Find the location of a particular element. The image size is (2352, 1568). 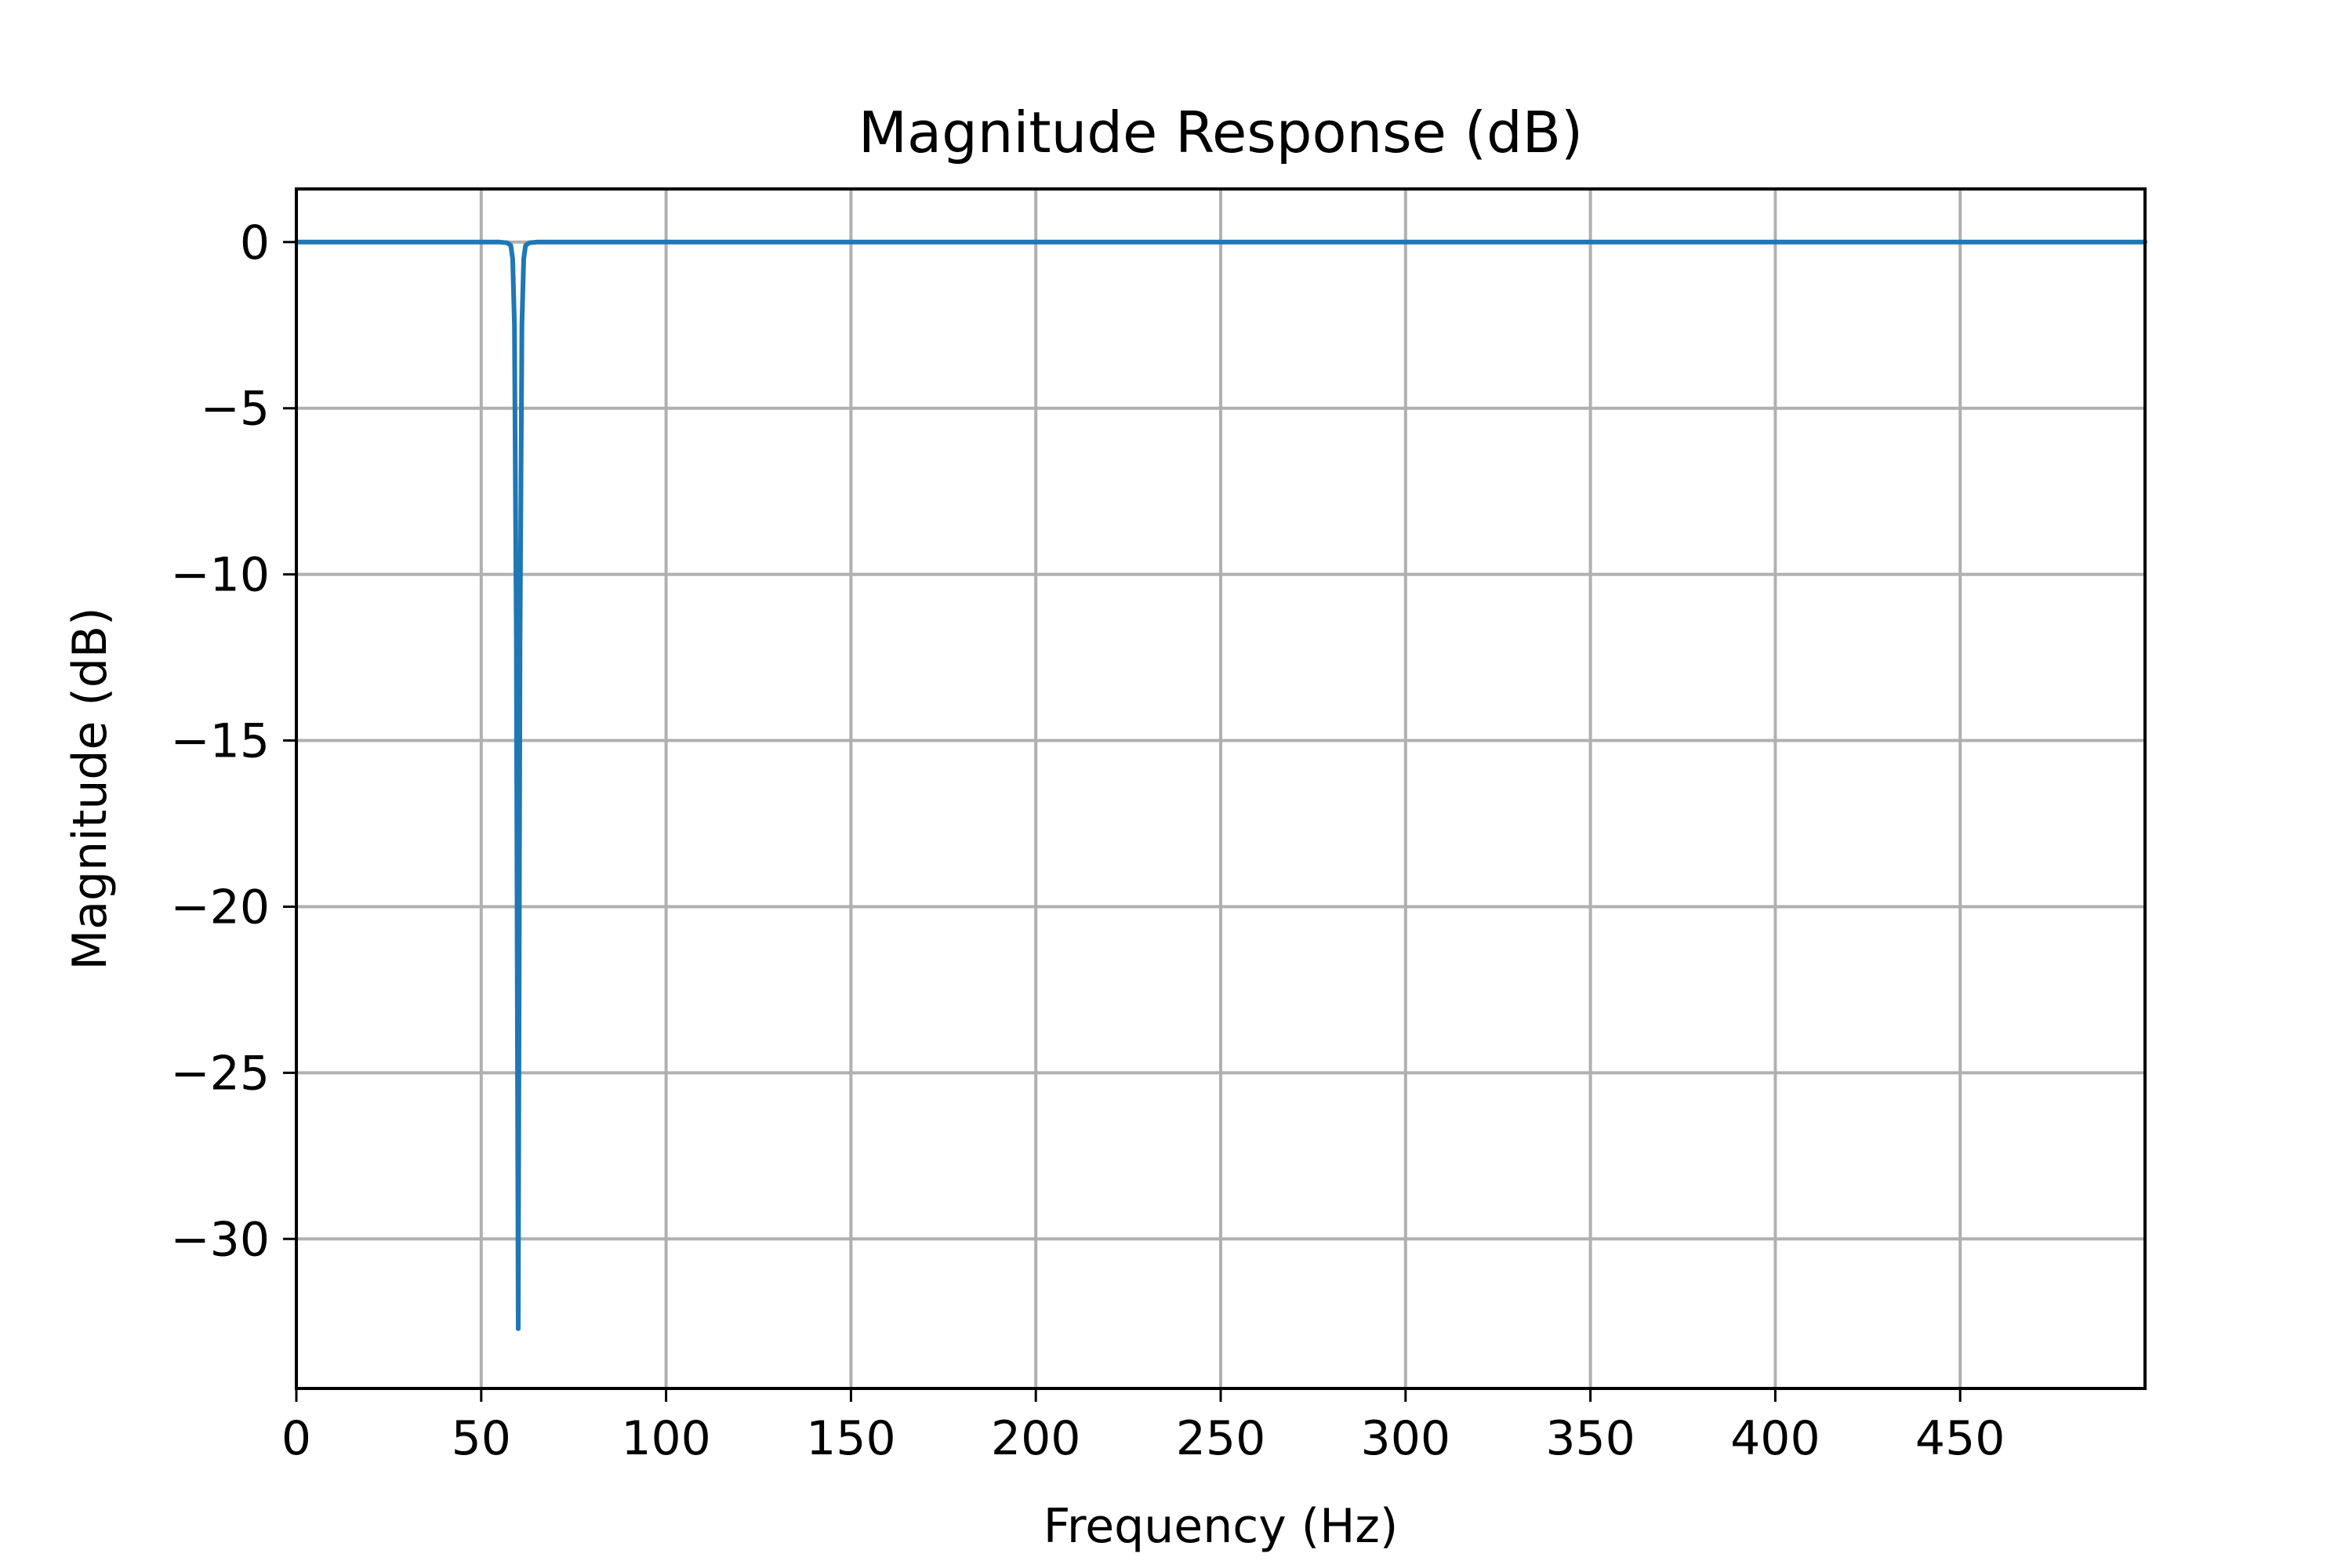

y-tick-label: 0 is located at coordinates (255, 243).